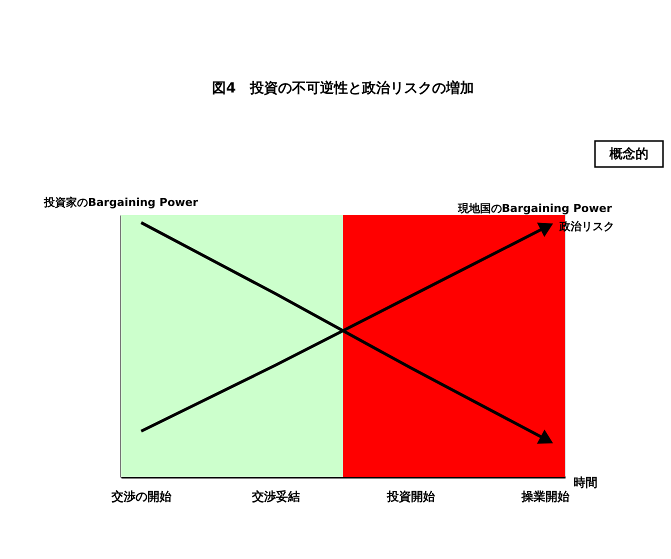 The image size is (671, 559). What do you see at coordinates (343, 87) in the screenshot?
I see `chart-title: 図4 投資の不可逆性と政治リスクの増加` at bounding box center [343, 87].